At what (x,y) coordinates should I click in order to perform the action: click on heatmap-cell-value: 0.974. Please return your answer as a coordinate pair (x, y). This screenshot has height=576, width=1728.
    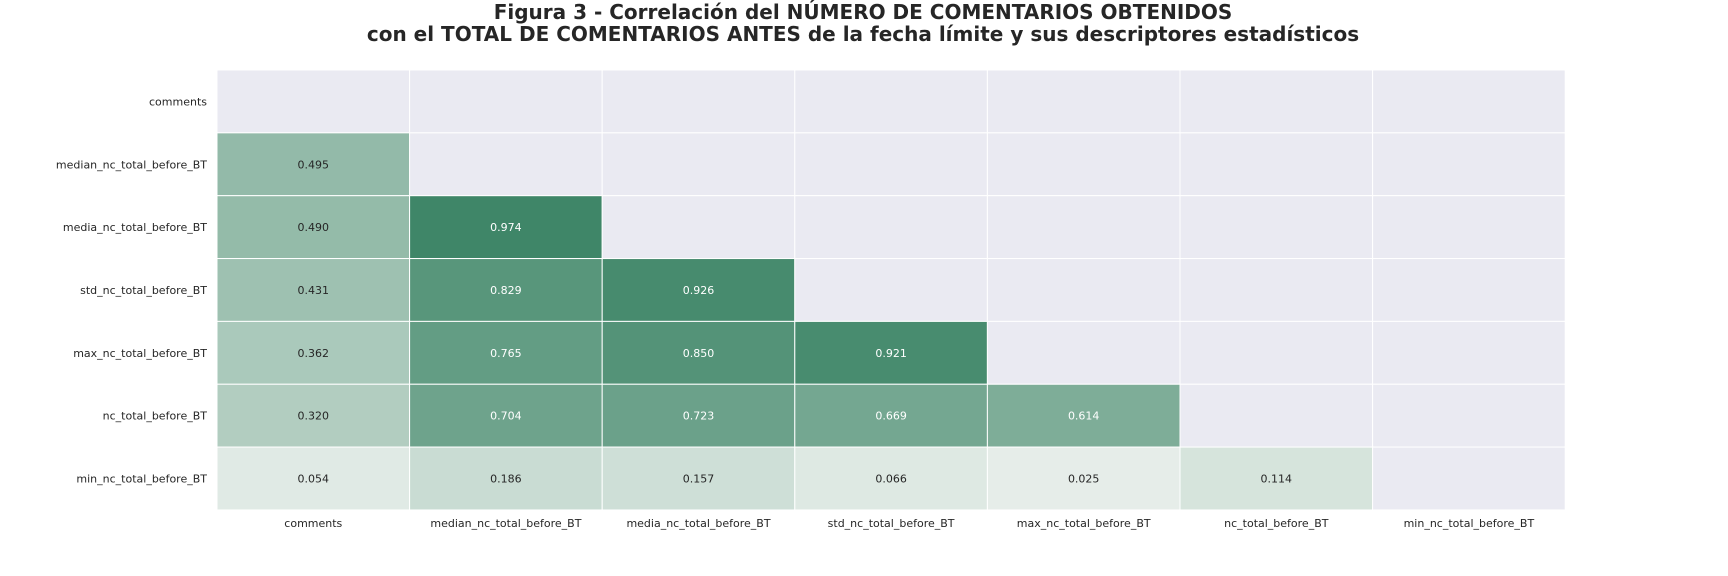
    Looking at the image, I should click on (506, 227).